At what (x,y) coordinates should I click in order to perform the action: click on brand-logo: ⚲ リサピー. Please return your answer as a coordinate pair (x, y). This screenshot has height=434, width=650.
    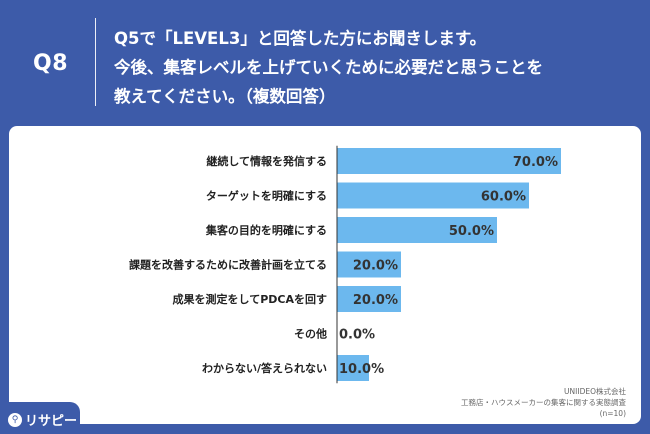
    Looking at the image, I should click on (42, 419).